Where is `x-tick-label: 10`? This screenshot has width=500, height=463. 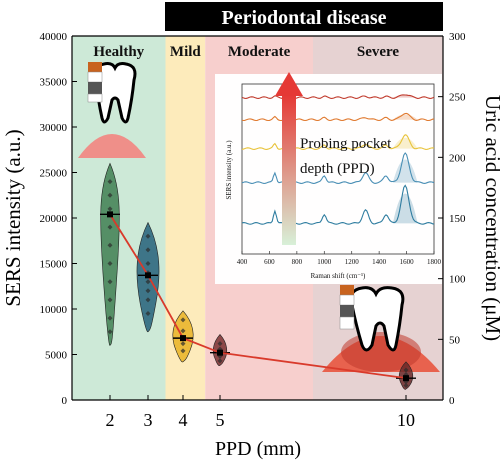
x-tick-label: 10 is located at coordinates (406, 420).